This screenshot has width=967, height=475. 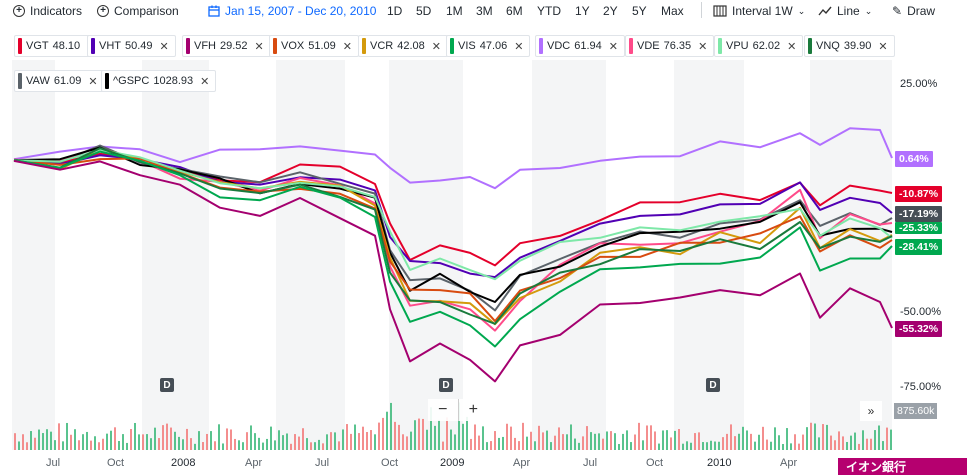 I want to click on tag-vis: VIS 47.06 ✕, so click(x=488, y=46).